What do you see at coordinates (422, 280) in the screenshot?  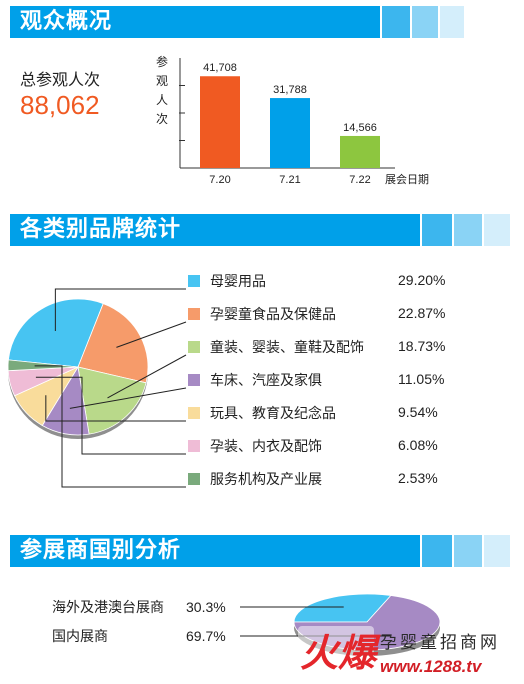 I see `legend-value: 29.20%` at bounding box center [422, 280].